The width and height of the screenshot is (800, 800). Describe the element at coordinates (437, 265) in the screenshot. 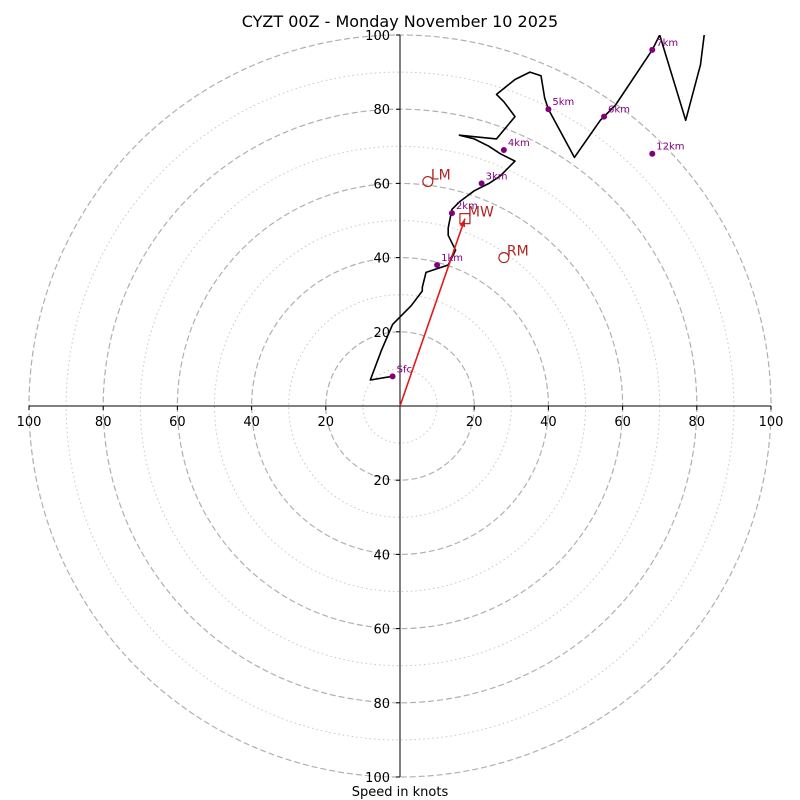

I see `height-marker-1km` at that location.